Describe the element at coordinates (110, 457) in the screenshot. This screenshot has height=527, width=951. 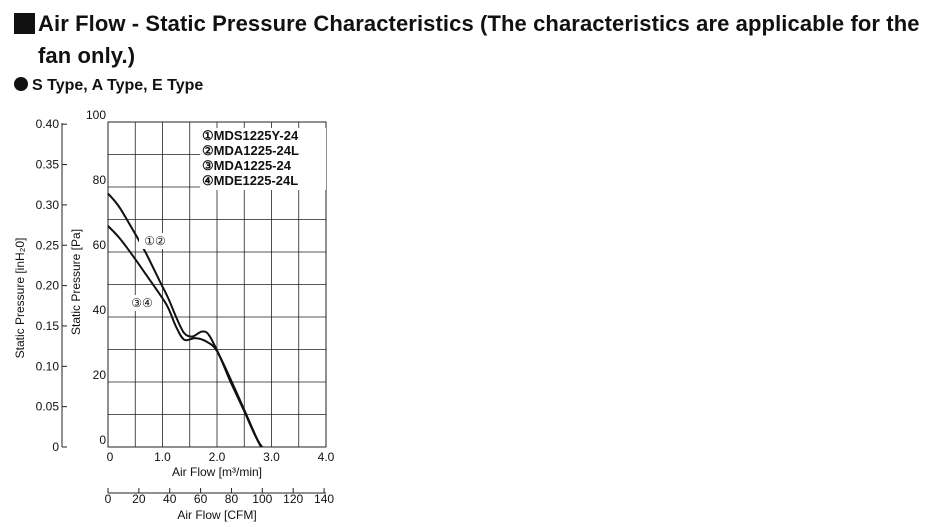
I see `x-tick-label: 0` at that location.